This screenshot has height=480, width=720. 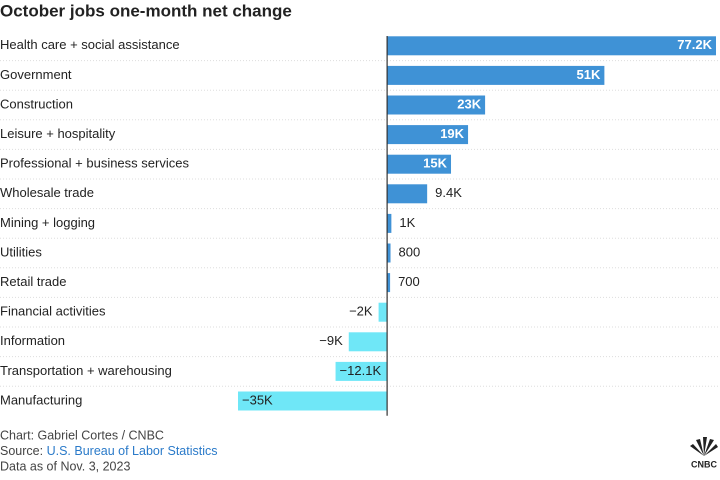 What do you see at coordinates (704, 464) in the screenshot?
I see `logo-text: CNBC` at bounding box center [704, 464].